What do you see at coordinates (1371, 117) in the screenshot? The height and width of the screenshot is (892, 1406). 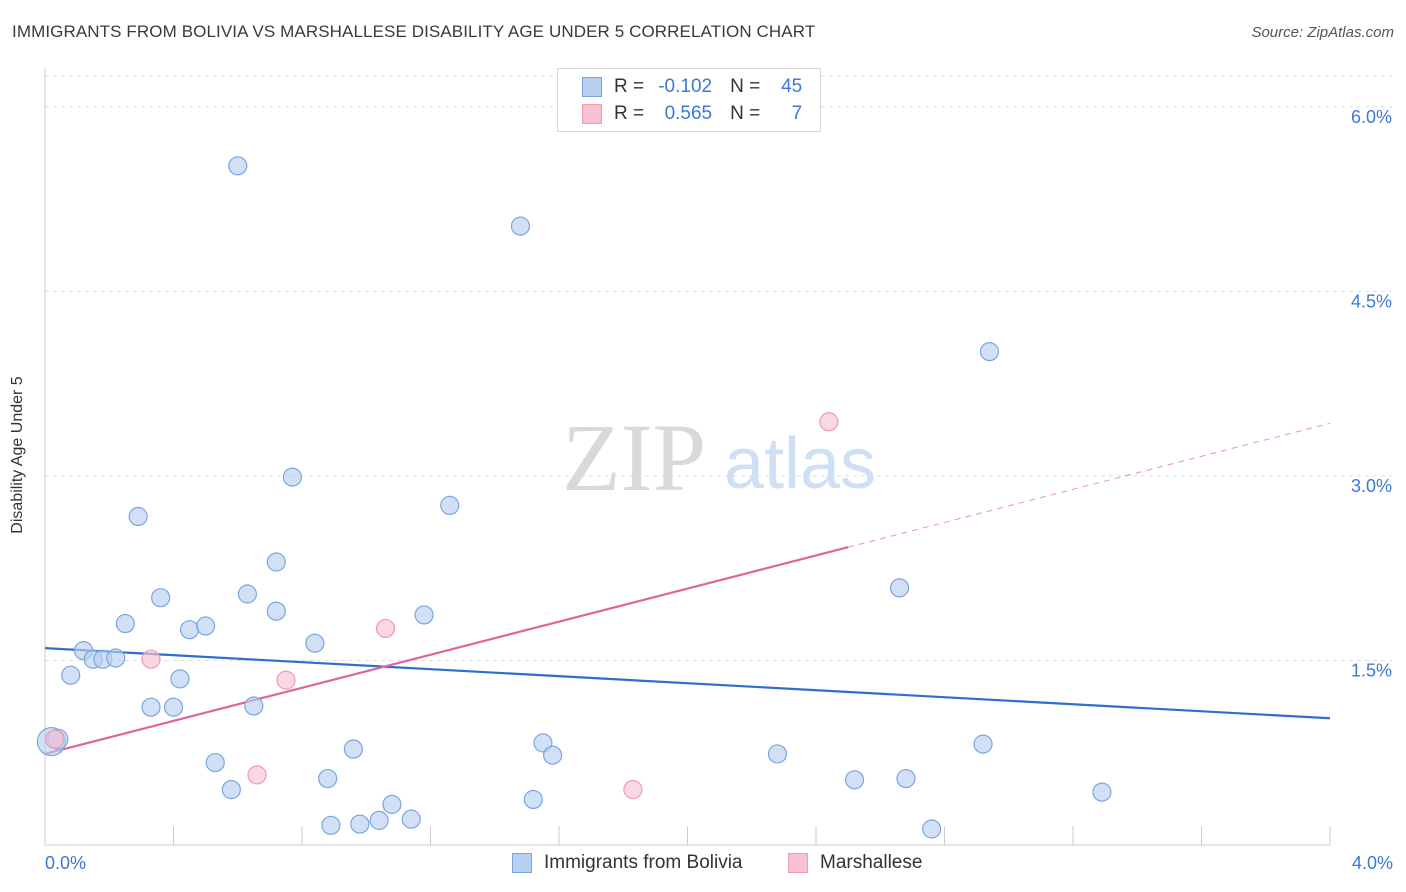 I see `y-tick-label: 6.0%` at bounding box center [1371, 117].